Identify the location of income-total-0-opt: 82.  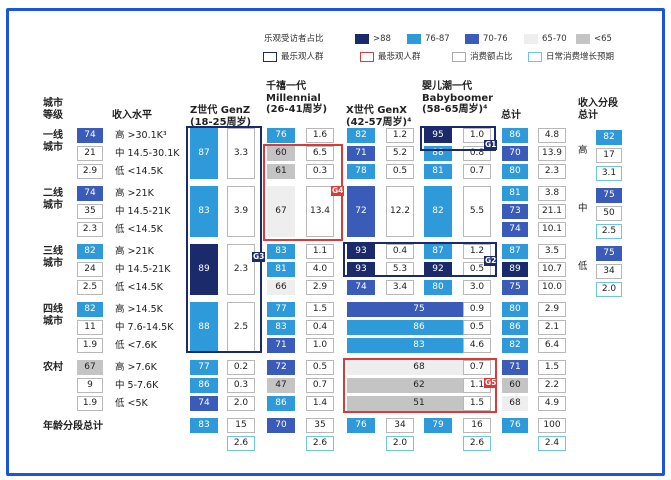
(609, 137).